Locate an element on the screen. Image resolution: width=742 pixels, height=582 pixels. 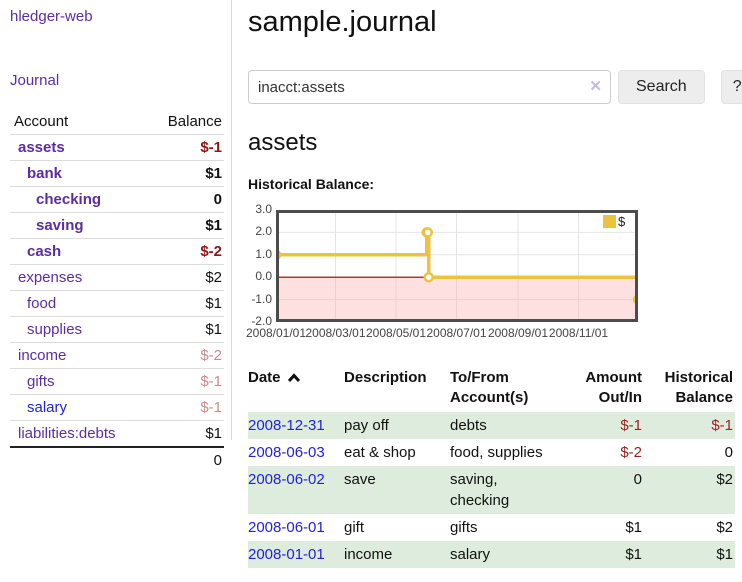
amount-header: Amount Out/In is located at coordinates (613, 387).